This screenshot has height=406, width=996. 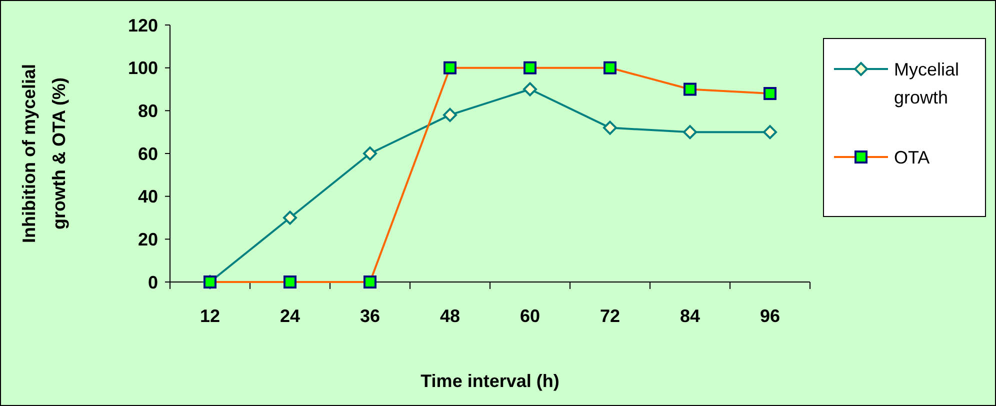 What do you see at coordinates (148, 196) in the screenshot?
I see `y-tick-label: 40` at bounding box center [148, 196].